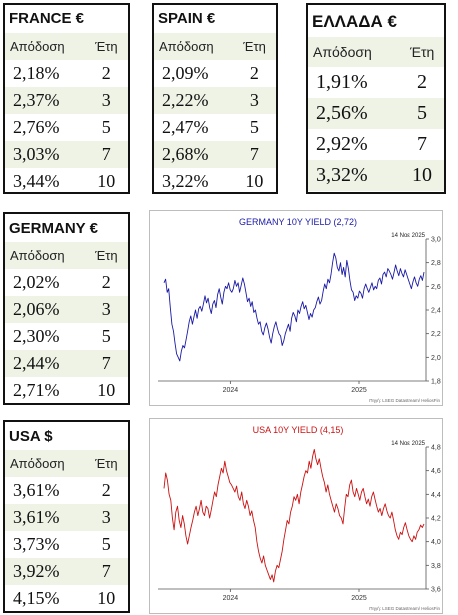  Describe the element at coordinates (376, 113) in the screenshot. I see `table-row: 2,56% 5` at that location.